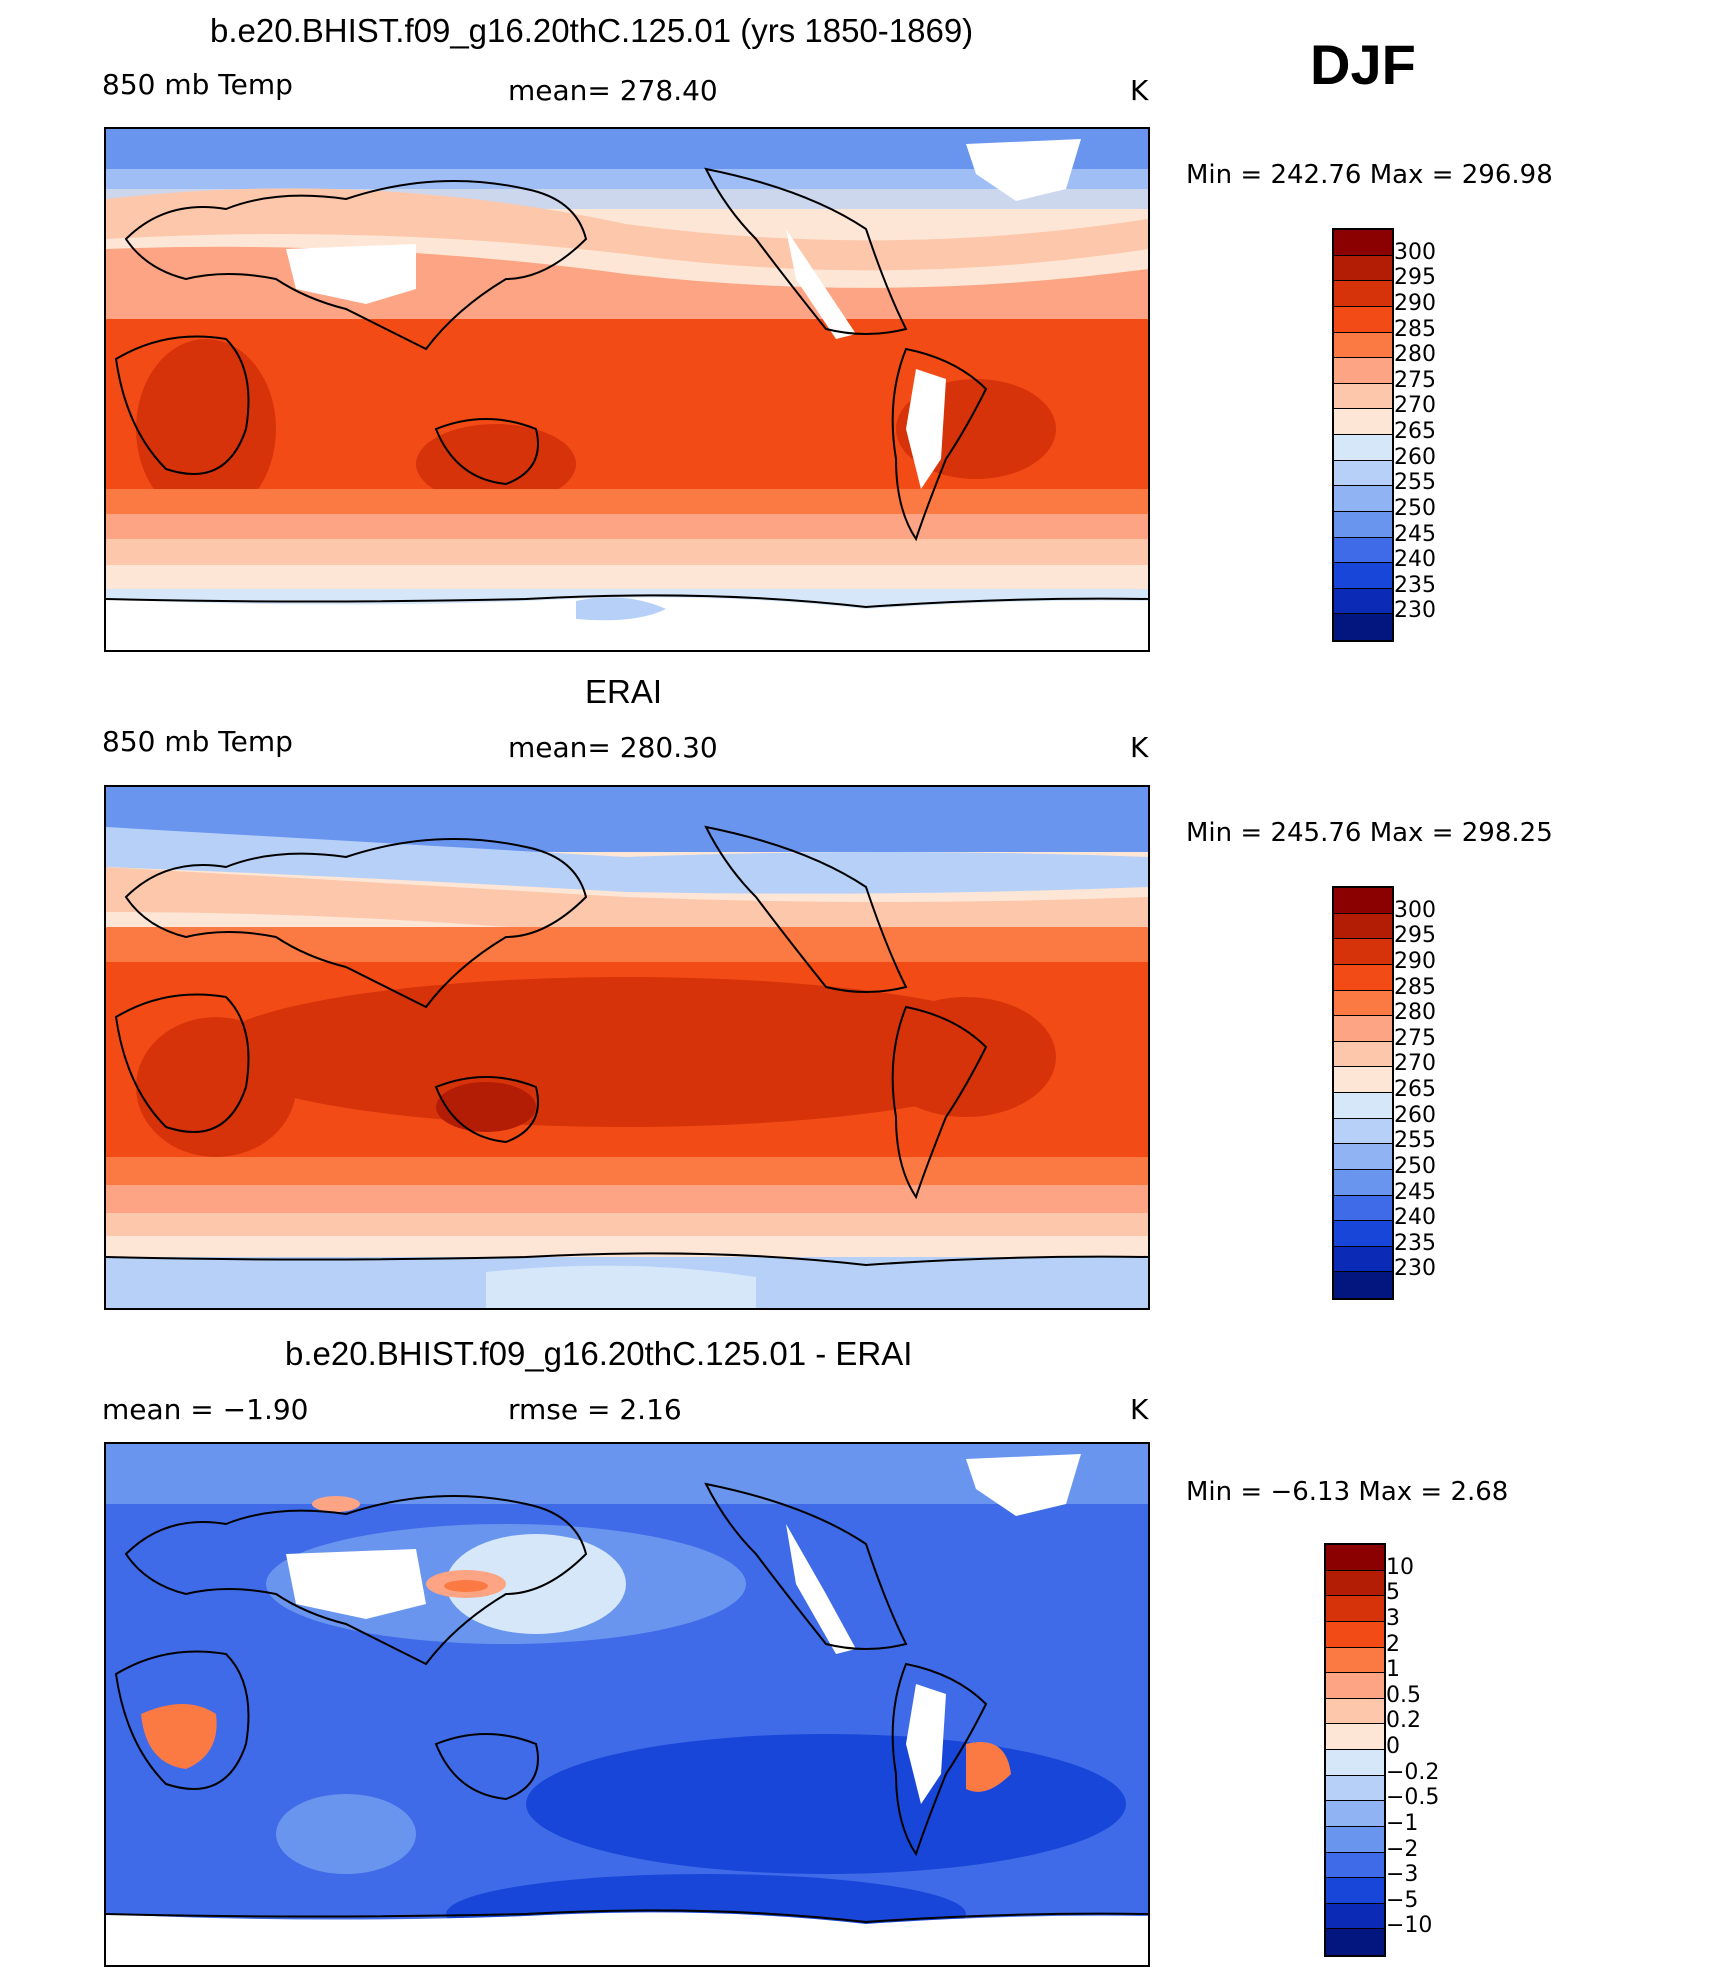 The image size is (1710, 1969). I want to click on panel-2-minmax: Min = 245.76 Max = 298.25, so click(1369, 833).